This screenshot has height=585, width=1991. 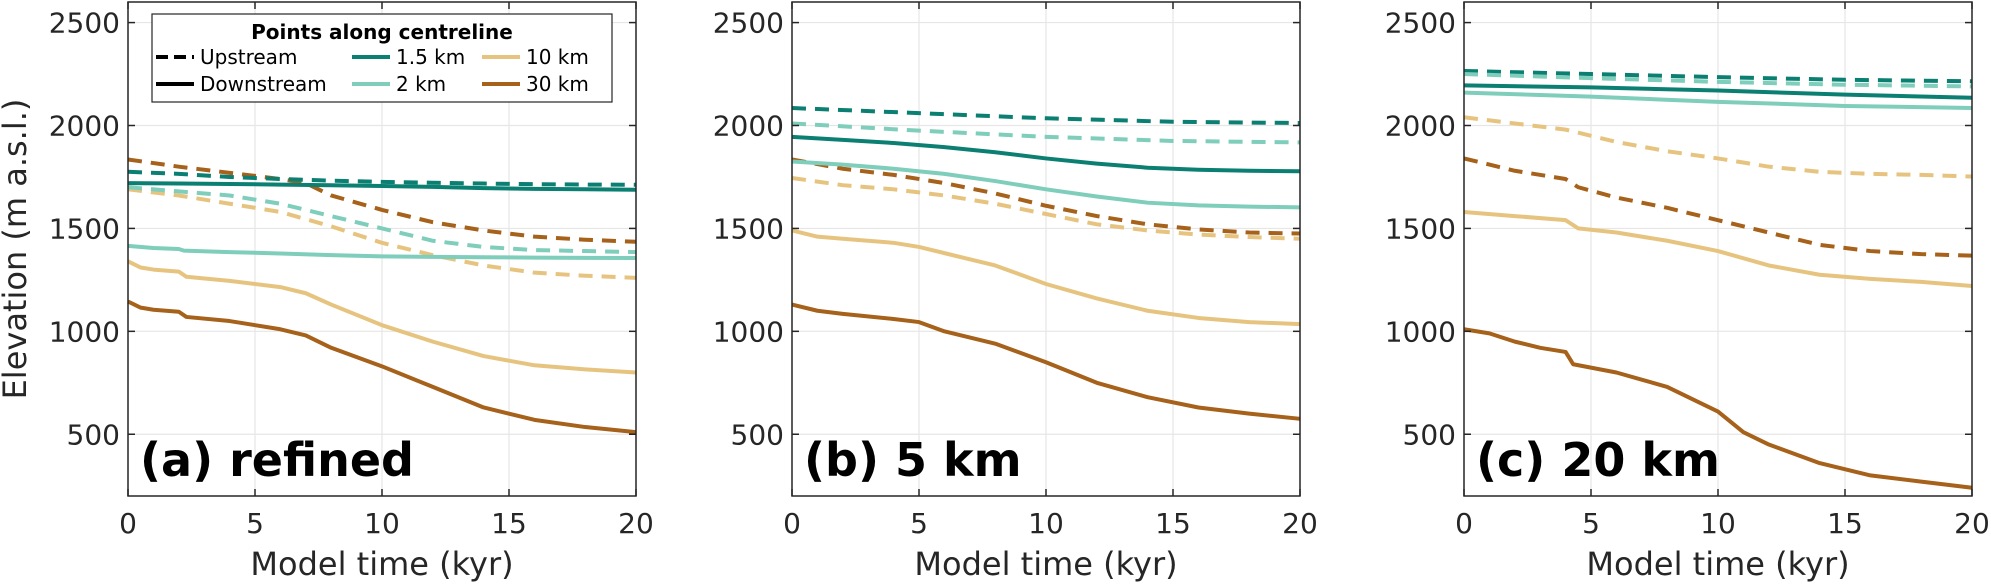 I want to click on legend-entry-label: 10 km, so click(x=557, y=57).